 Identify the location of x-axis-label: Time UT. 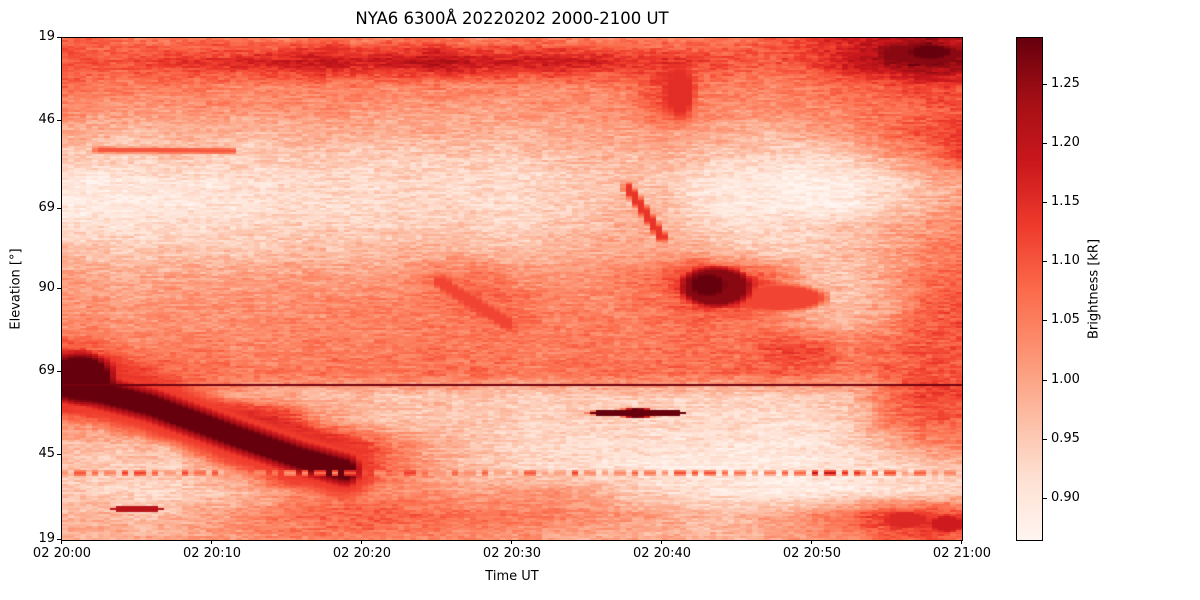
(512, 576).